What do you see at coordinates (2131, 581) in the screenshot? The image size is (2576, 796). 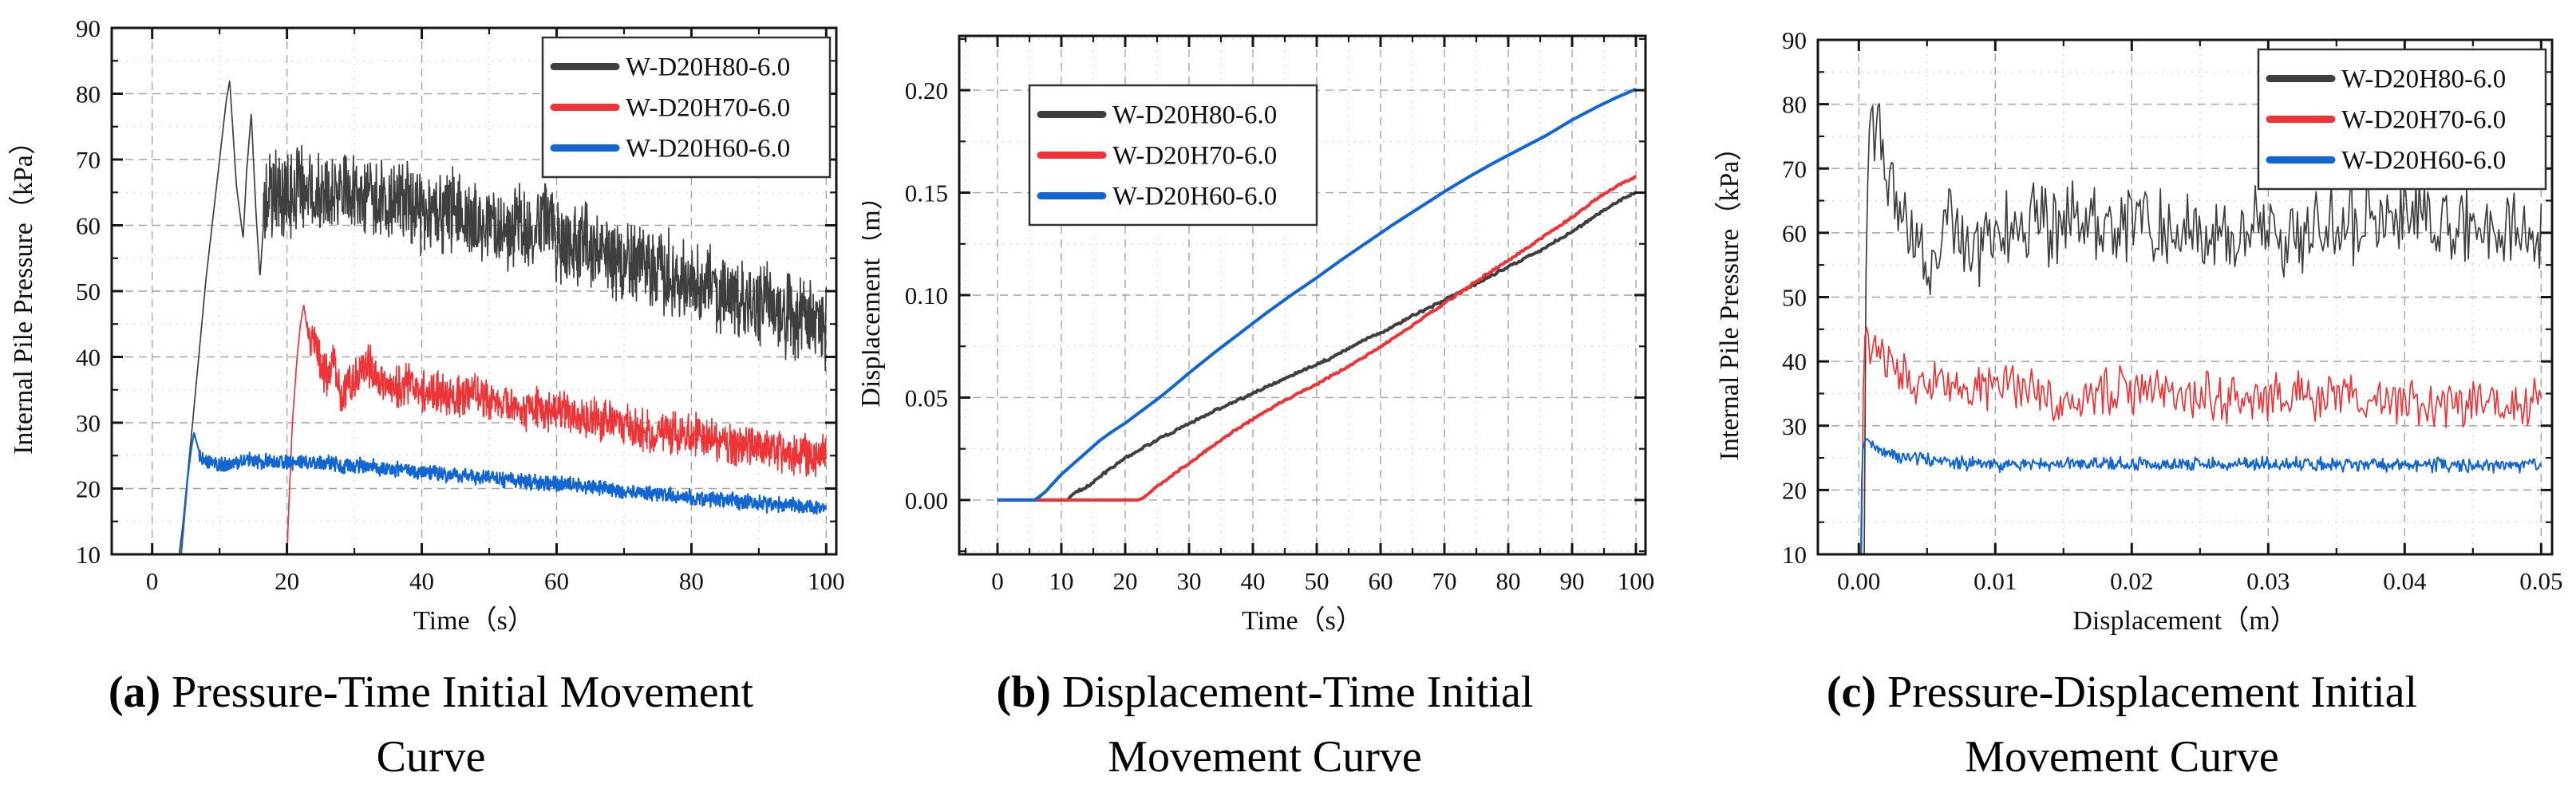 I see `x-tick-label: 0.02` at bounding box center [2131, 581].